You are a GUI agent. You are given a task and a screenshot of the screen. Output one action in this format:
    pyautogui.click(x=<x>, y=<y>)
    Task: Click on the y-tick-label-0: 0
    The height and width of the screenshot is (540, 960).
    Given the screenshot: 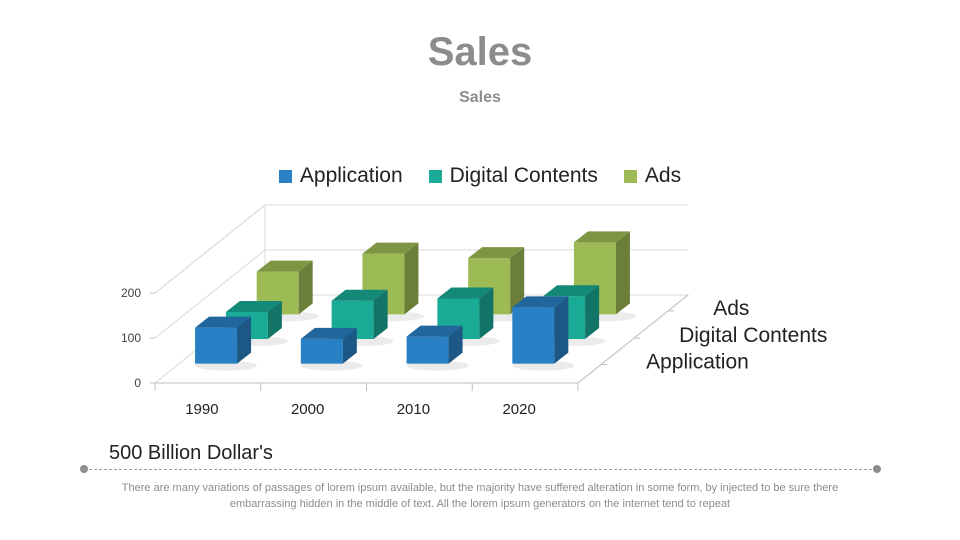 What is the action you would take?
    pyautogui.click(x=137, y=383)
    